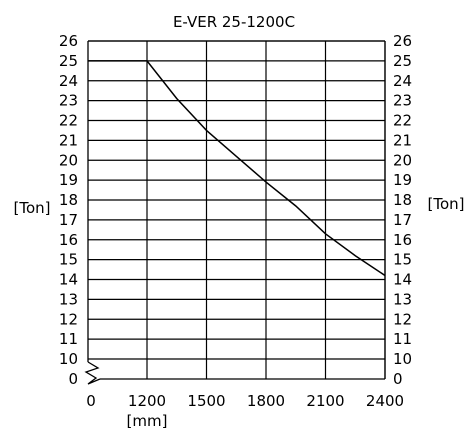 This screenshot has width=467, height=432. What do you see at coordinates (68, 41) in the screenshot?
I see `y-tick-label-left: 26` at bounding box center [68, 41].